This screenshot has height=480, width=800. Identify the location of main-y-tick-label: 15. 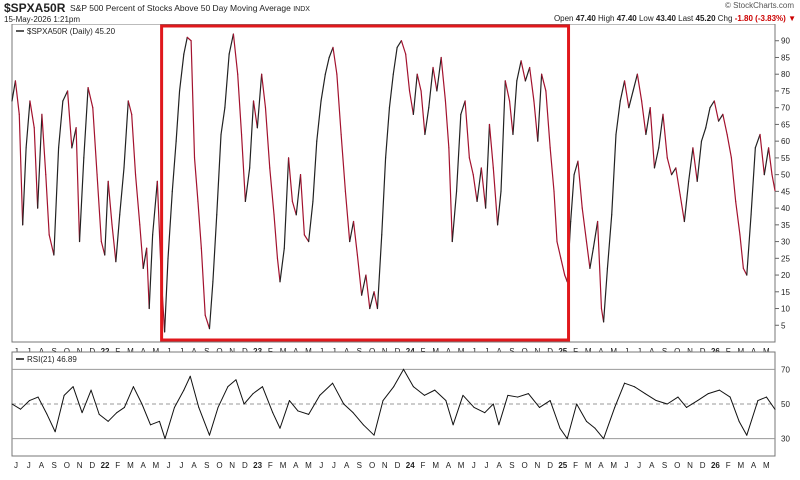
(785, 292).